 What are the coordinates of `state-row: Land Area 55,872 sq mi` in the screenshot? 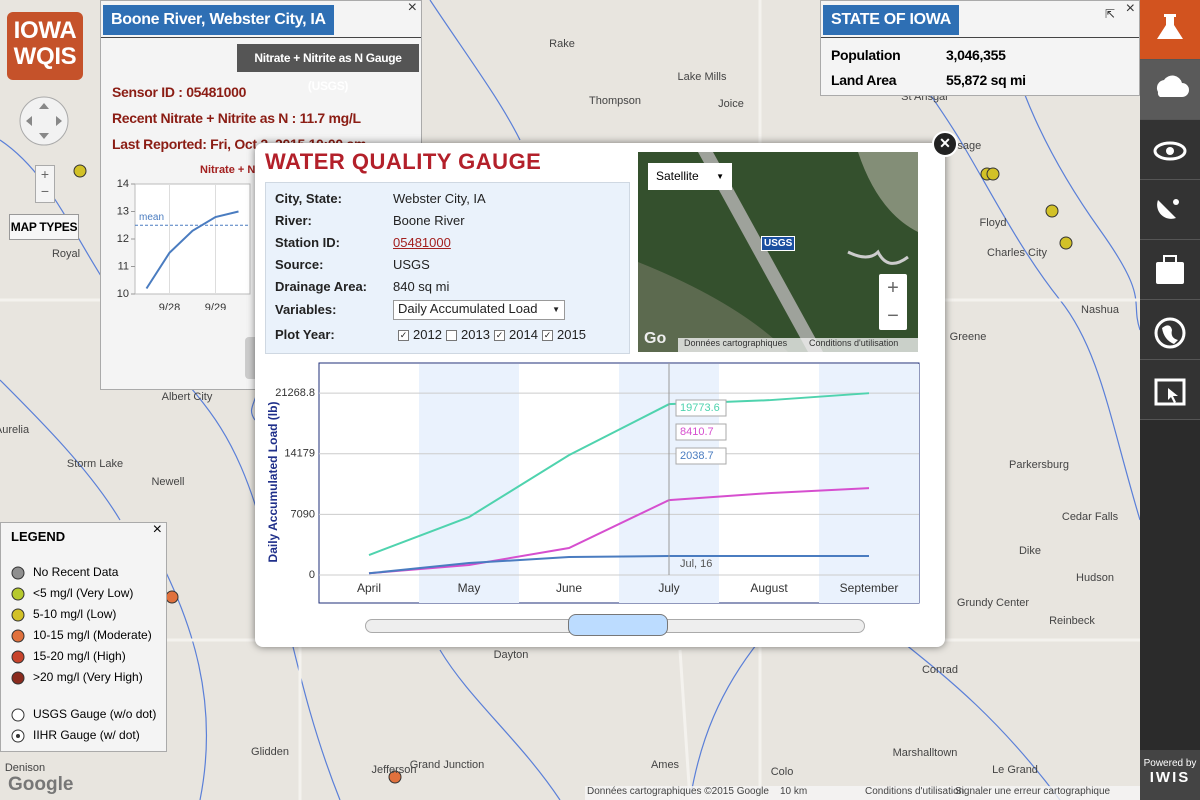 It's located at (981, 80).